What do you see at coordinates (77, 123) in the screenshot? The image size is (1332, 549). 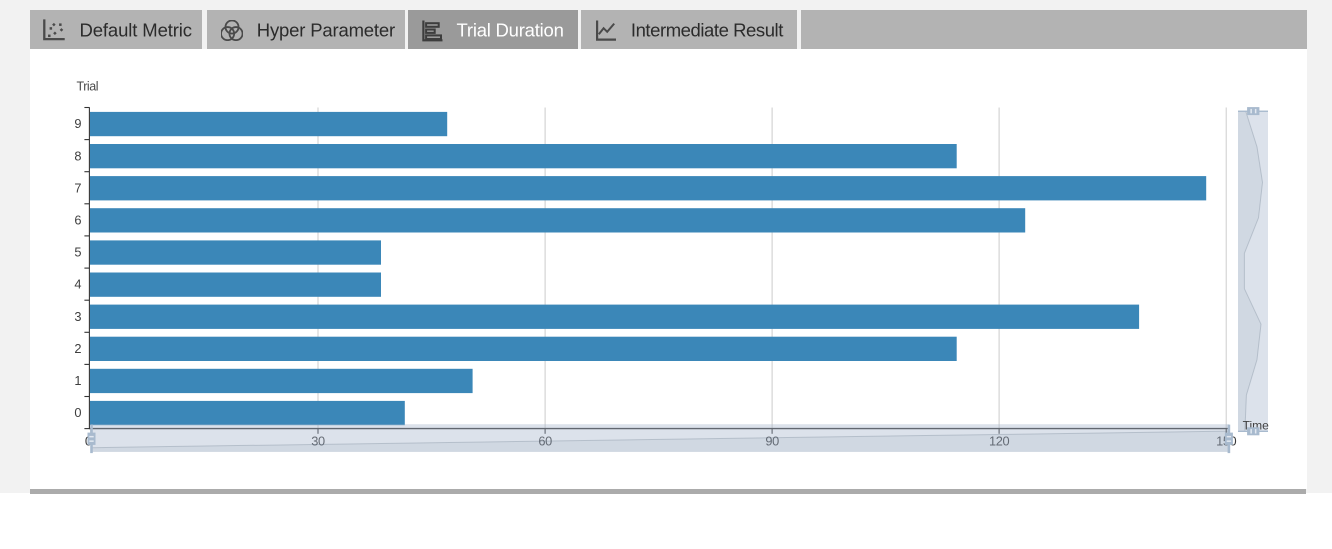 I see `svg-text: 9` at bounding box center [77, 123].